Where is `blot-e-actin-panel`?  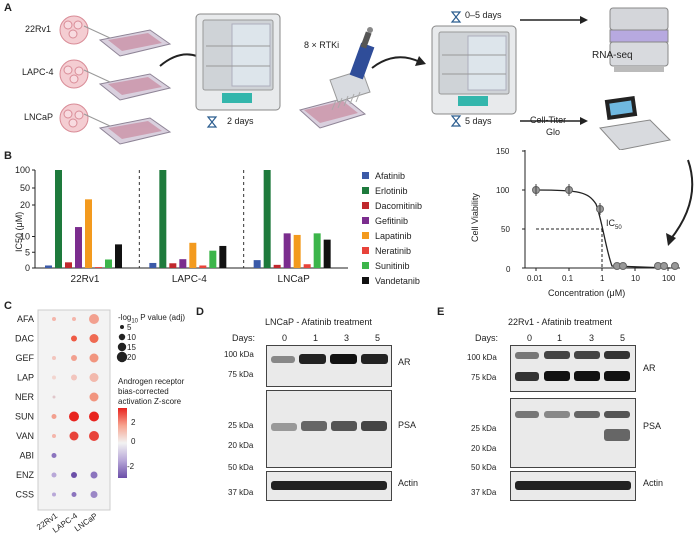
blot-e-actin-panel is located at coordinates (573, 486).